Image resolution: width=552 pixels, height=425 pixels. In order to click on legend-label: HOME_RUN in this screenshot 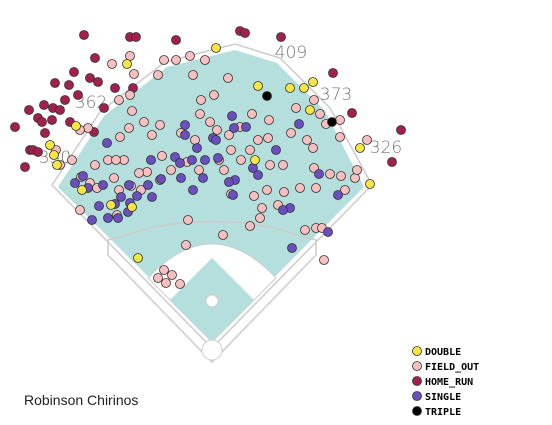, I will do `click(449, 382)`.